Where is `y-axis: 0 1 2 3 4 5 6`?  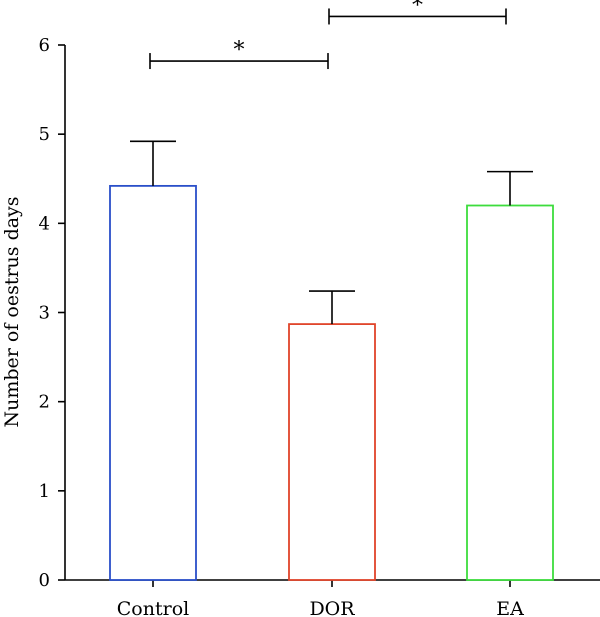 y-axis: 0 1 2 3 4 5 6 is located at coordinates (52, 313).